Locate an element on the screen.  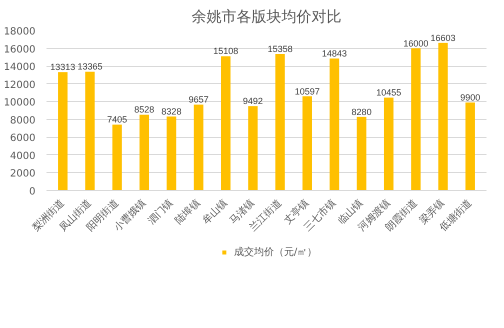
y-tick-label: 18000 is located at coordinates (20, 32).